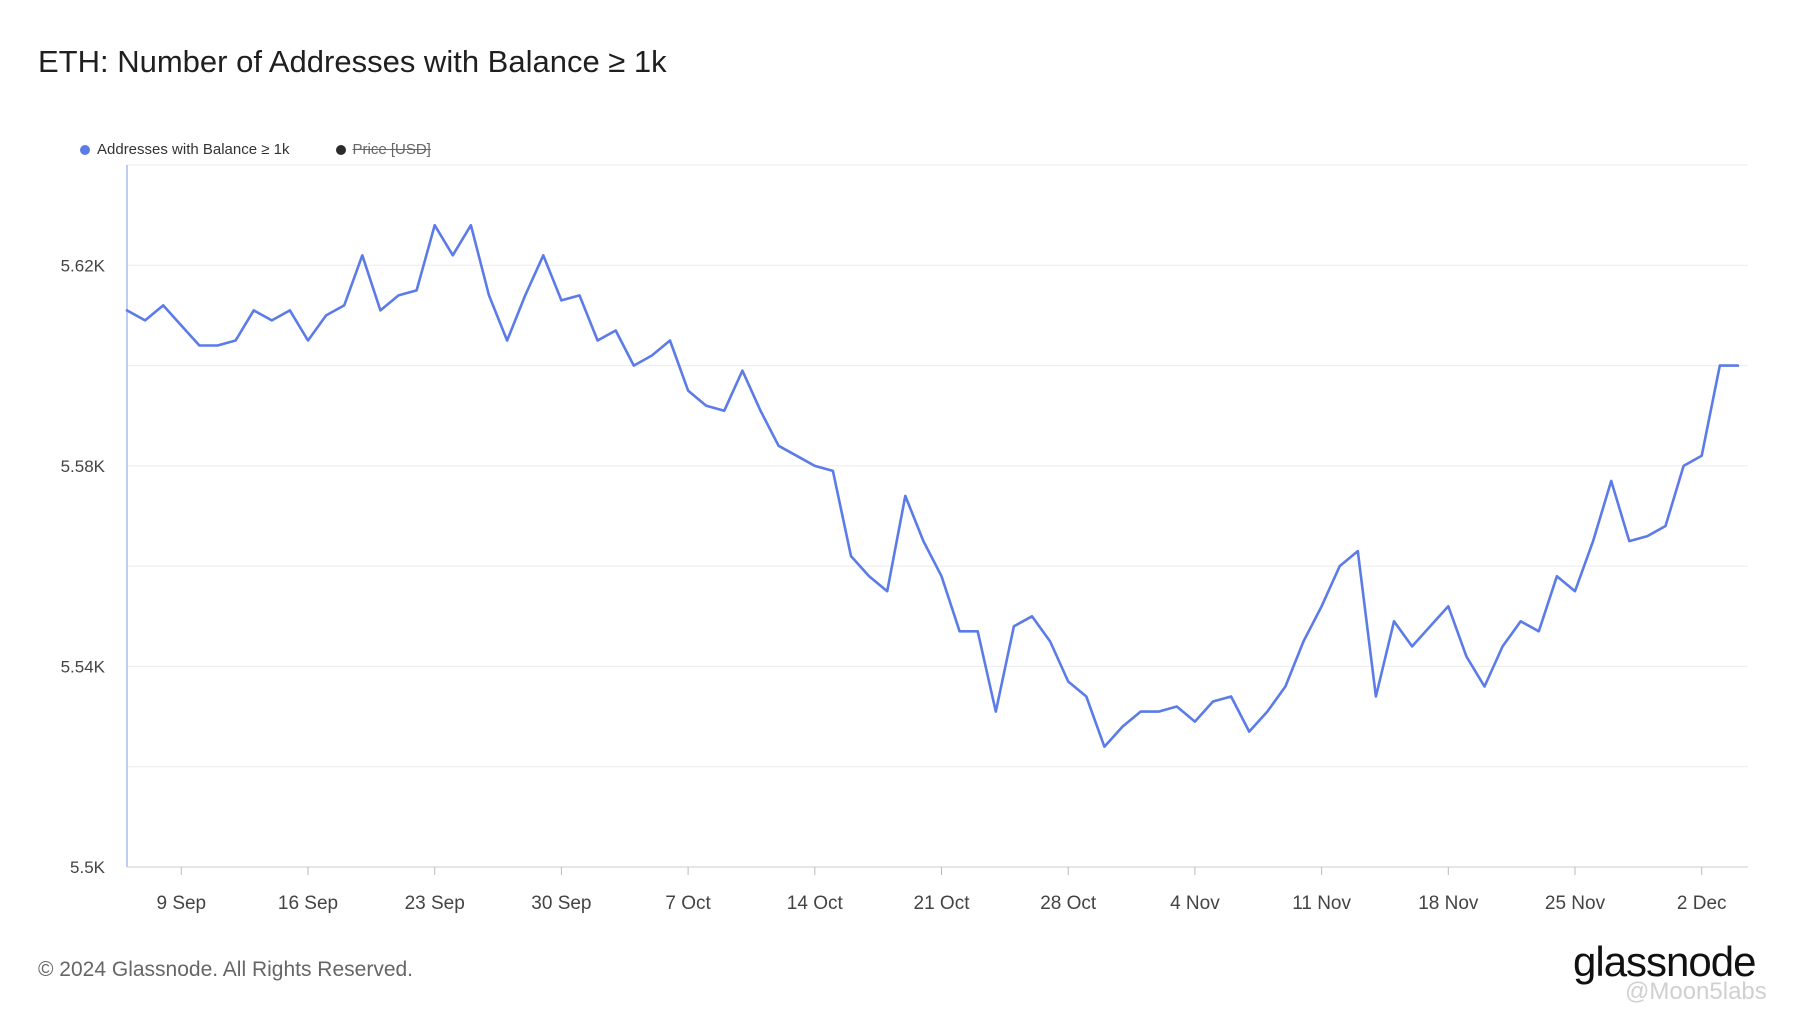  I want to click on legend-item-price: Price [USD], so click(383, 149).